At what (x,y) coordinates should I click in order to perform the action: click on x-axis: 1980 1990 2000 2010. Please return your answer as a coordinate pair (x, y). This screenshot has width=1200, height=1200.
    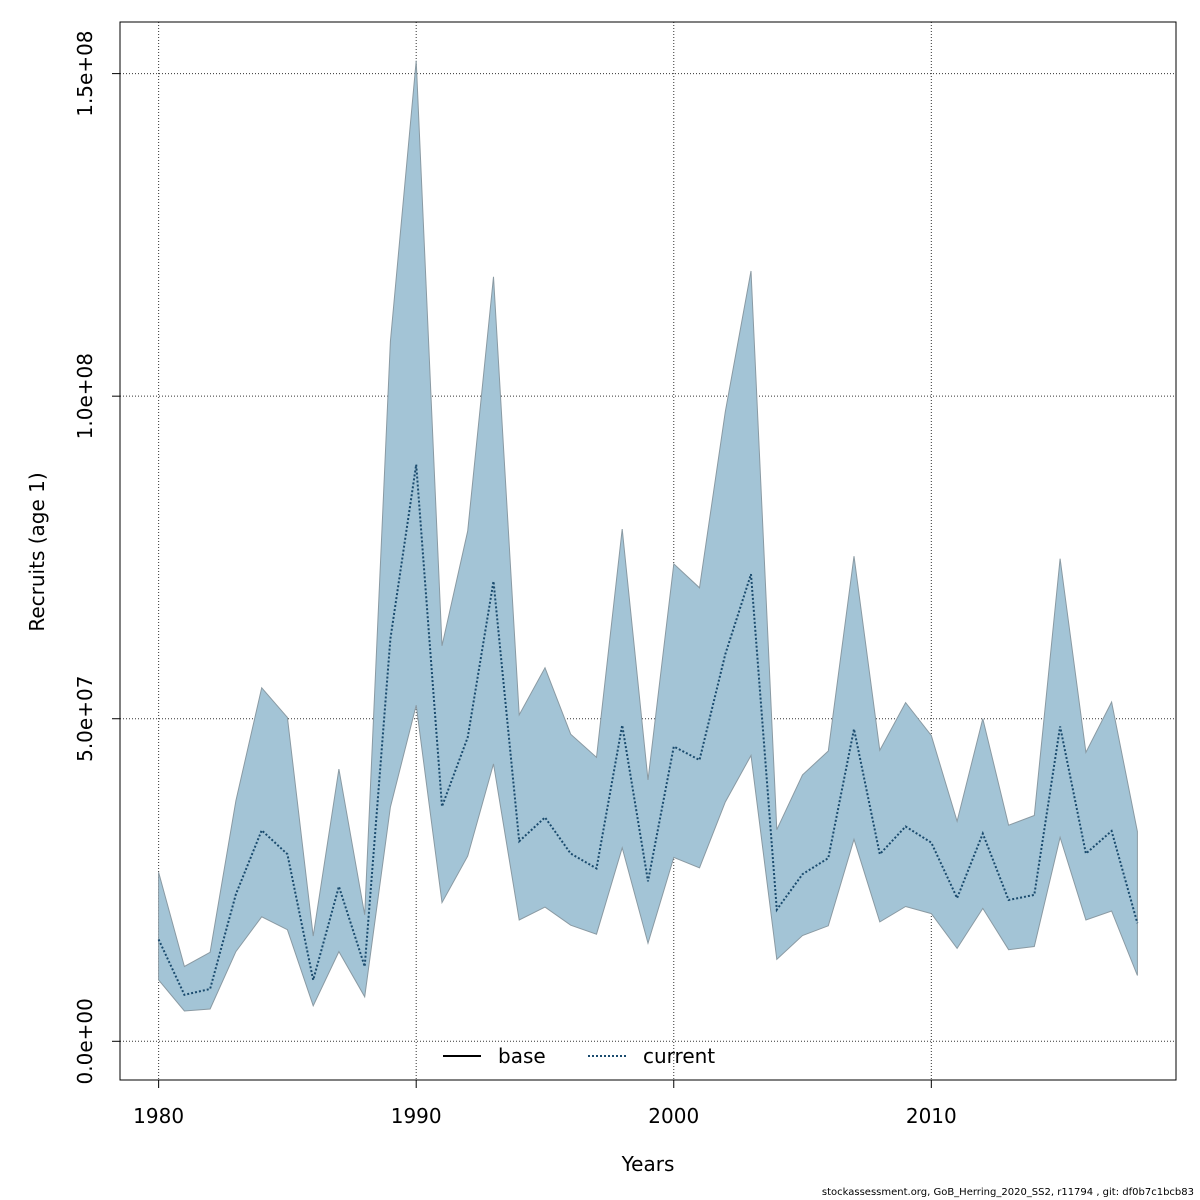
    Looking at the image, I should click on (545, 1103).